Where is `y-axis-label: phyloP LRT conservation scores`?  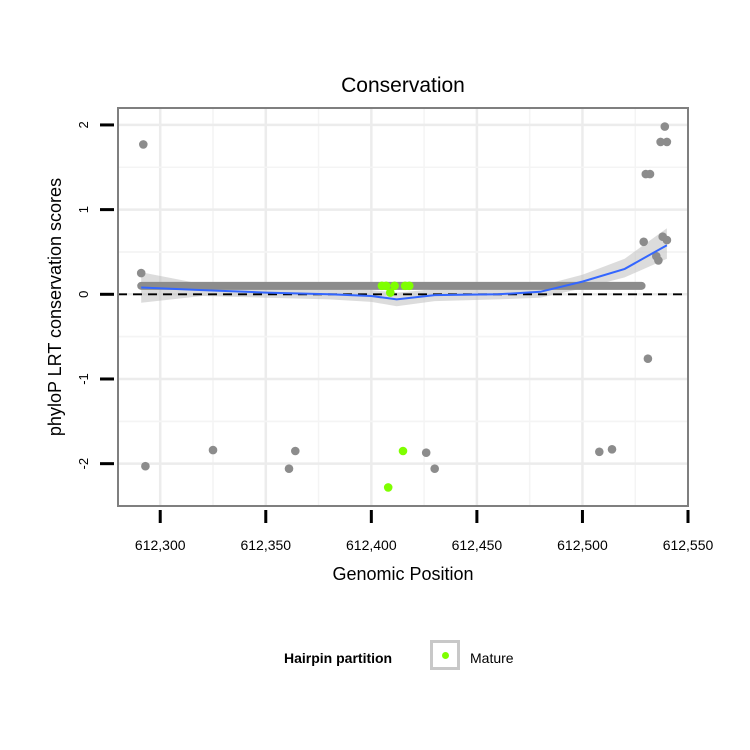
y-axis-label: phyloP LRT conservation scores is located at coordinates (55, 307).